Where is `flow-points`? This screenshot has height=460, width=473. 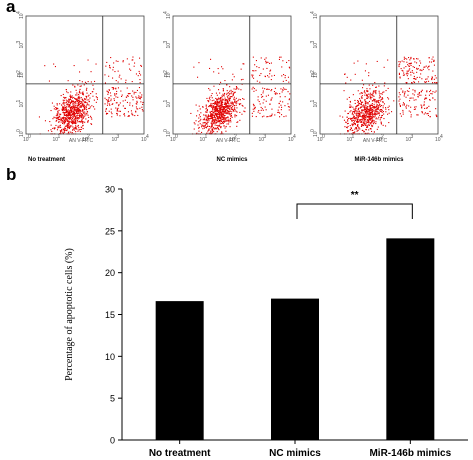
flow-points is located at coordinates (91, 95).